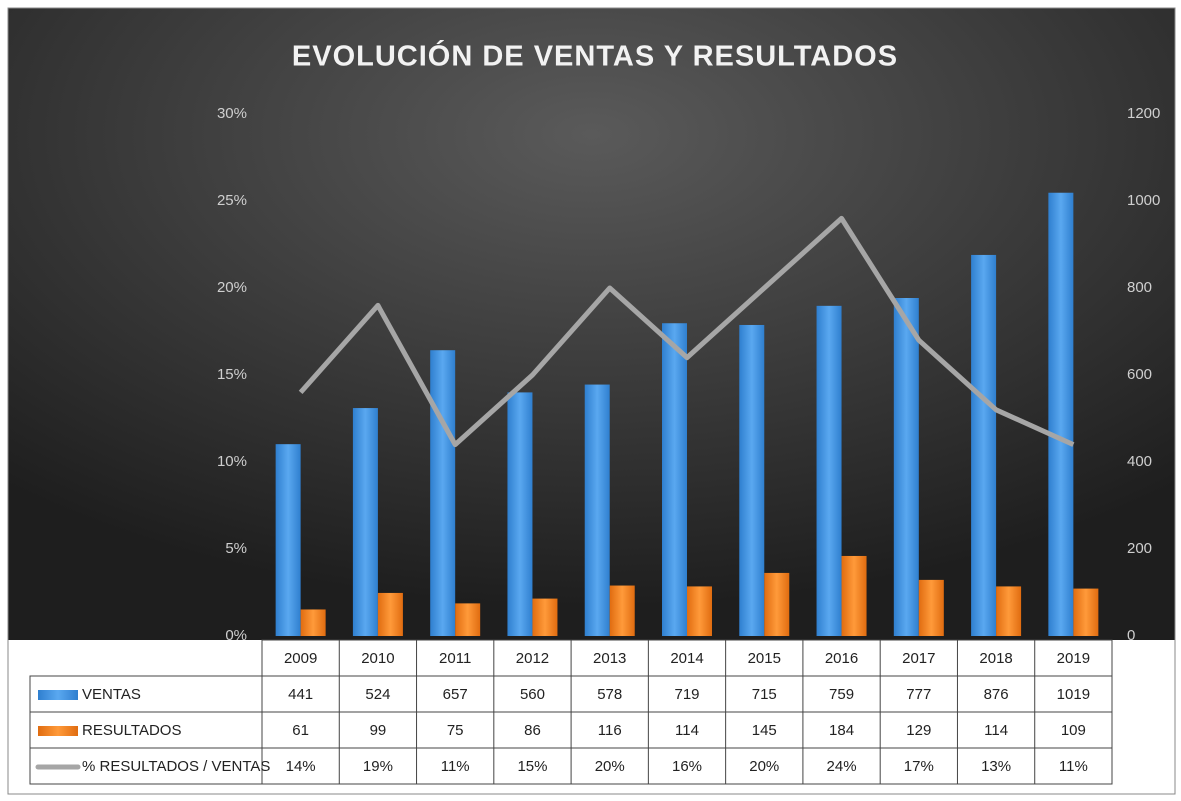  What do you see at coordinates (764, 694) in the screenshot?
I see `table-cell: 715` at bounding box center [764, 694].